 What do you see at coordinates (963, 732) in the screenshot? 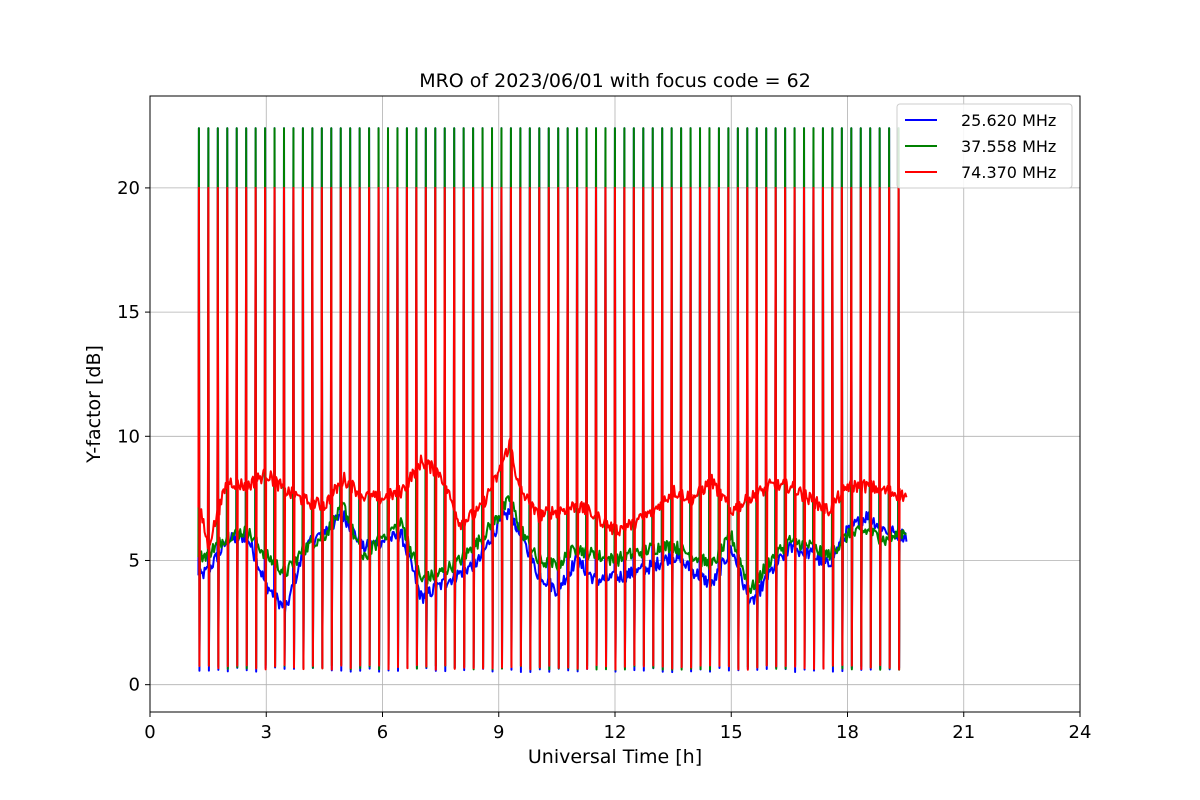
I see `x-tick-label: 21` at bounding box center [963, 732].